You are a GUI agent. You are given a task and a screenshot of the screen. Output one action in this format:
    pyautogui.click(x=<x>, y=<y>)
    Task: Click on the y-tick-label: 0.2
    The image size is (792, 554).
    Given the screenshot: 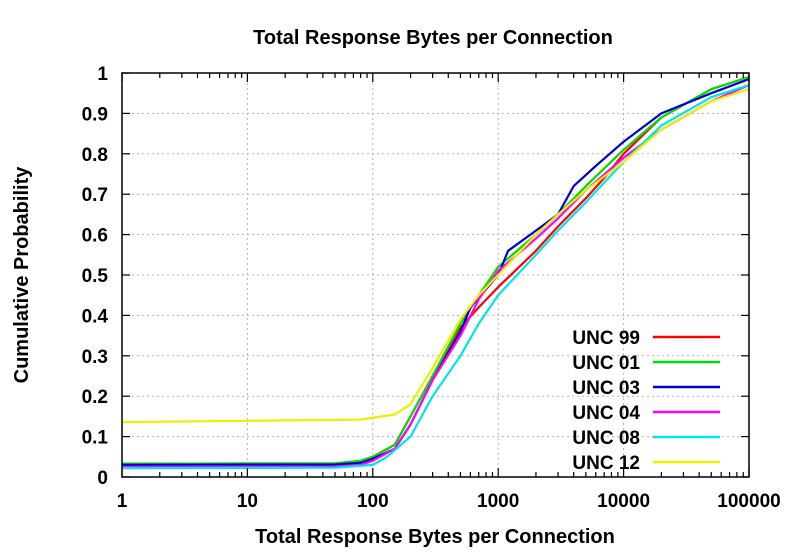 What is the action you would take?
    pyautogui.click(x=95, y=397)
    